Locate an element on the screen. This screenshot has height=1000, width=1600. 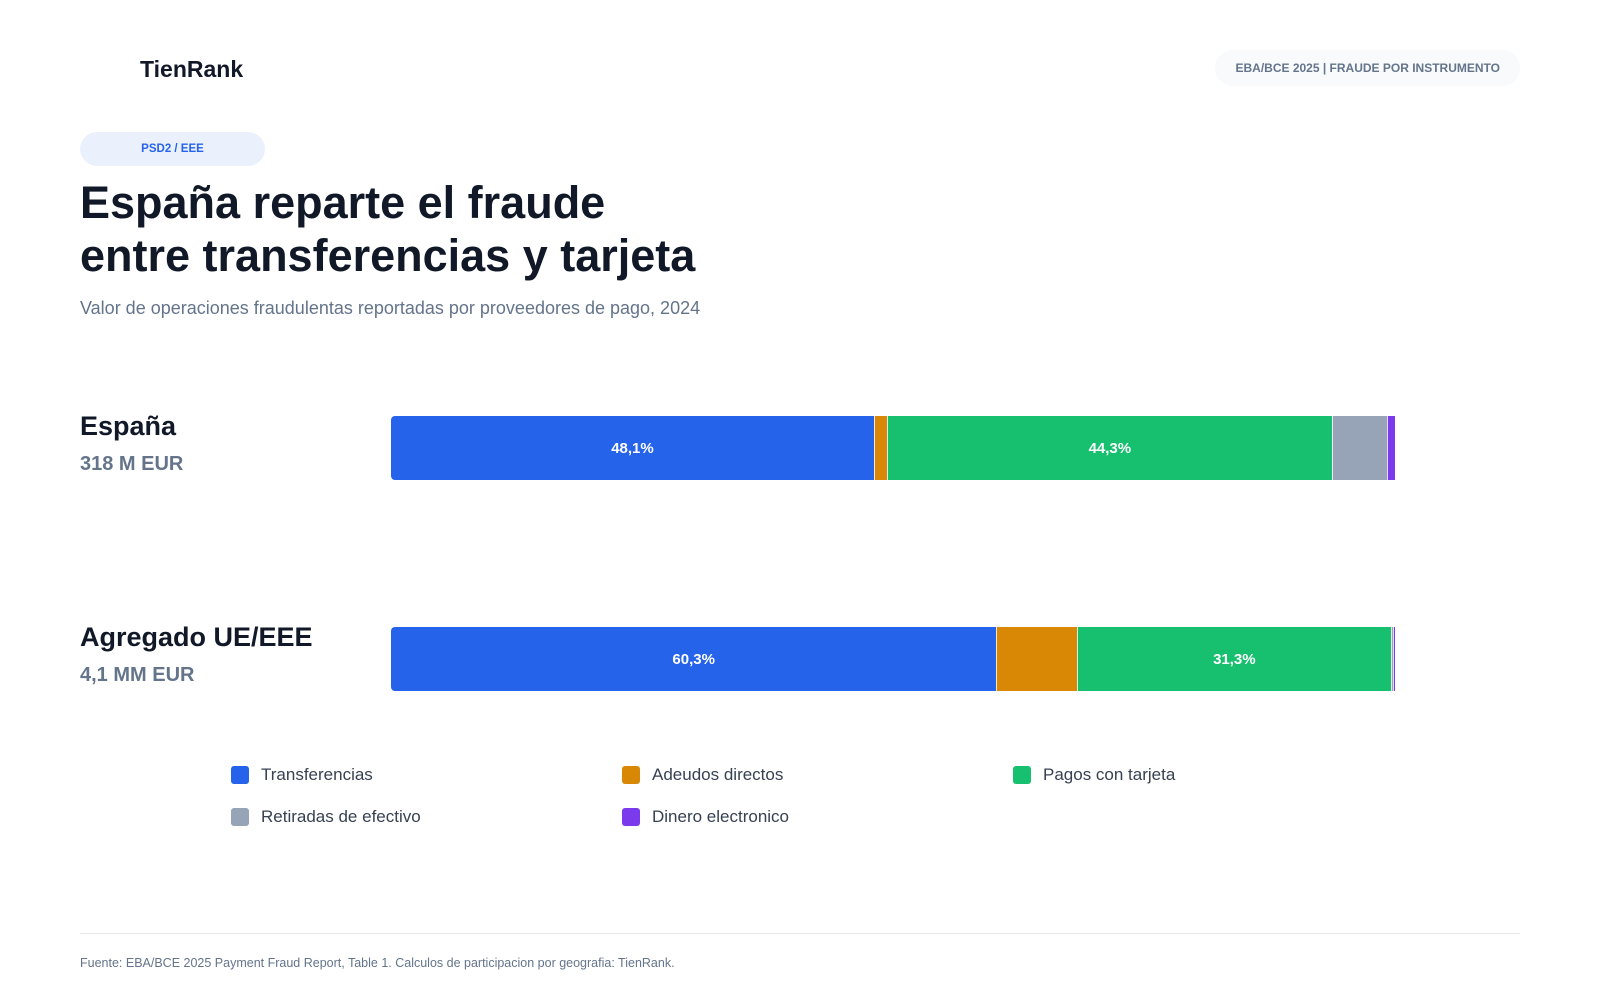
chart-title-line: entre transferencias y tarjeta is located at coordinates (388, 255).